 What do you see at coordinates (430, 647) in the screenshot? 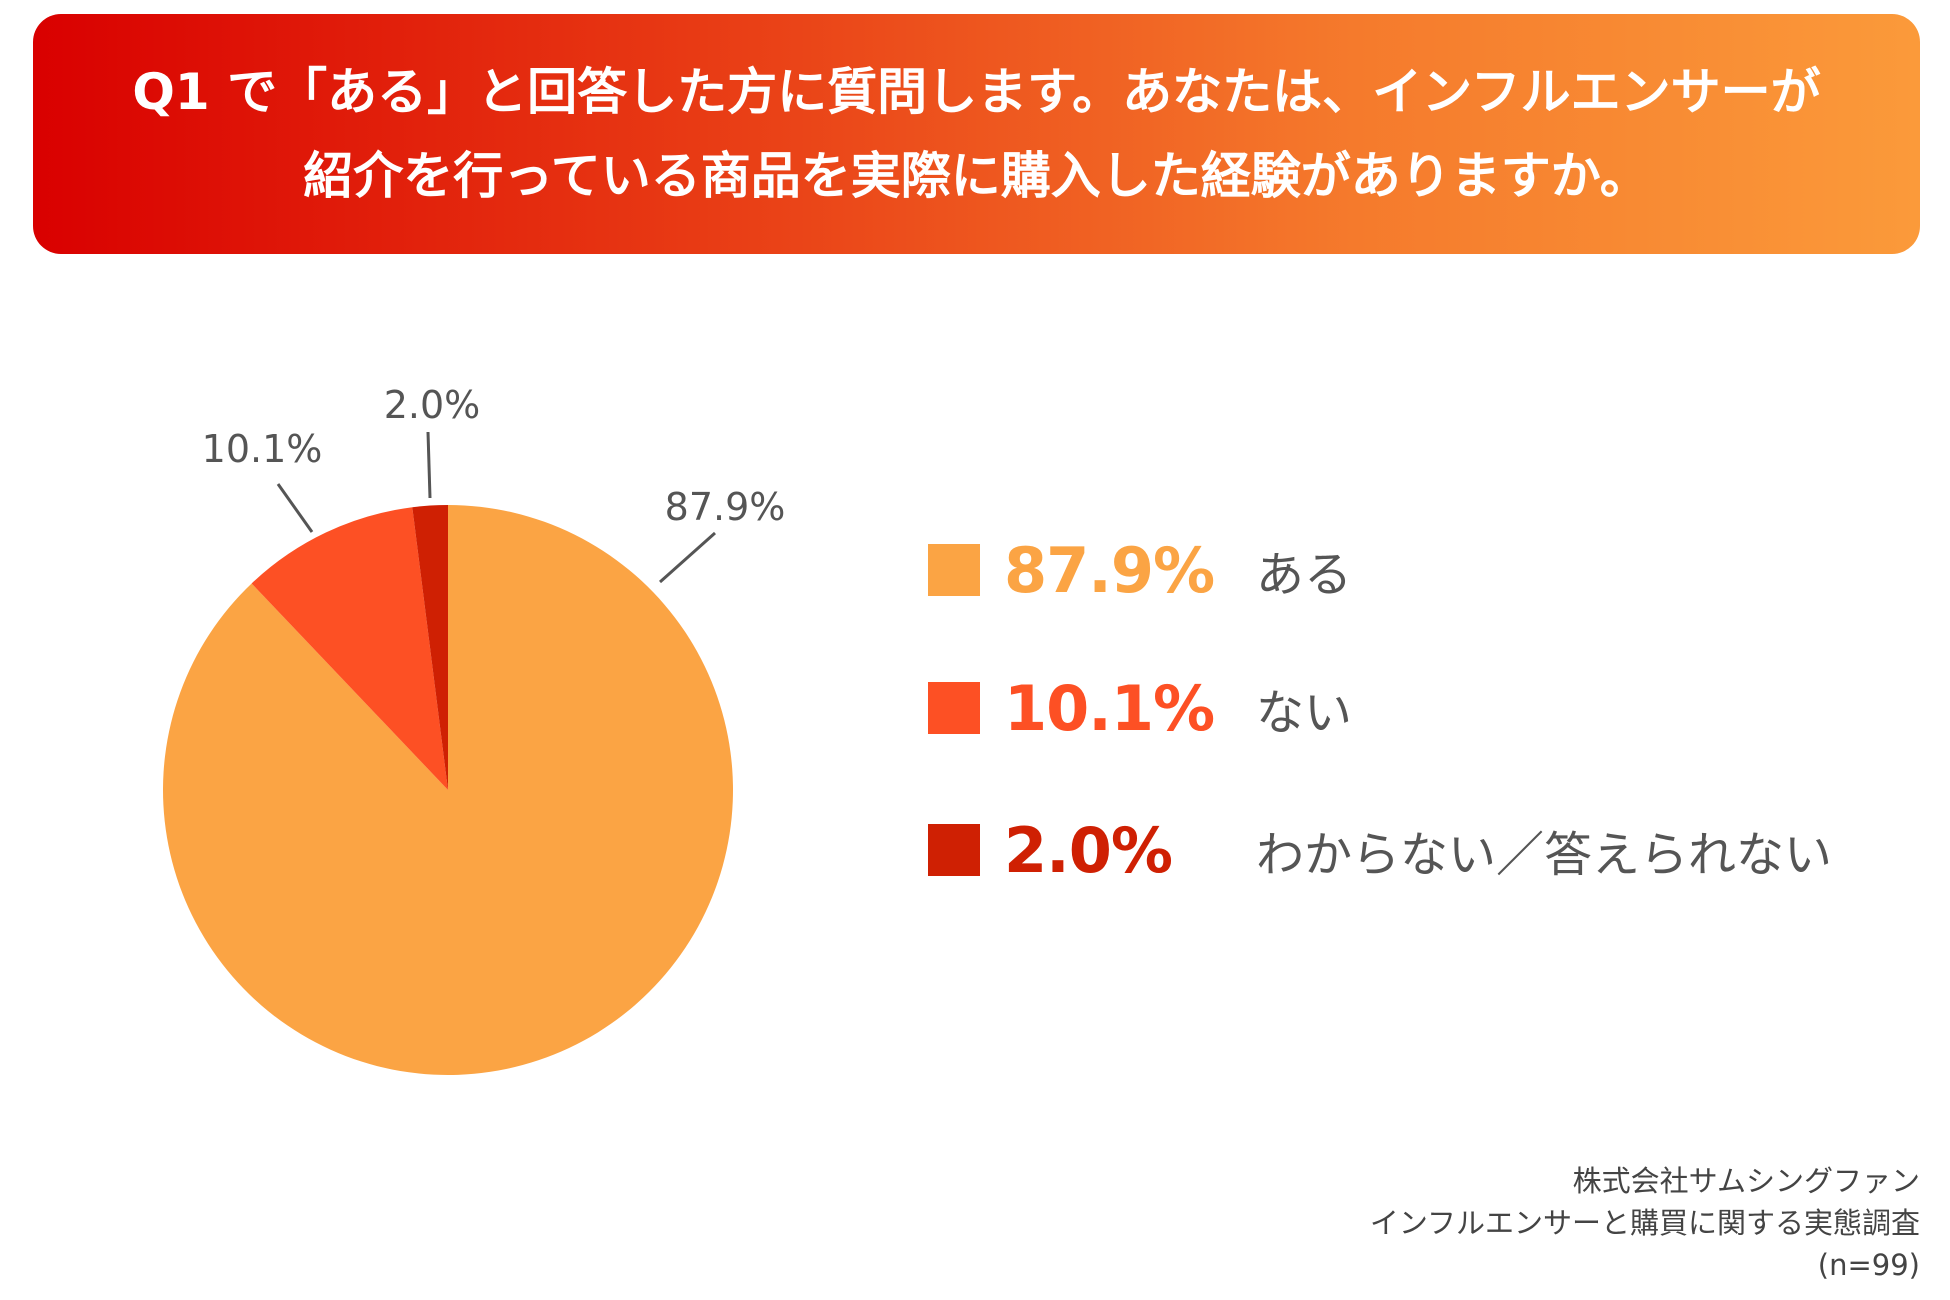
I see `pie-slice-unknown` at bounding box center [430, 647].